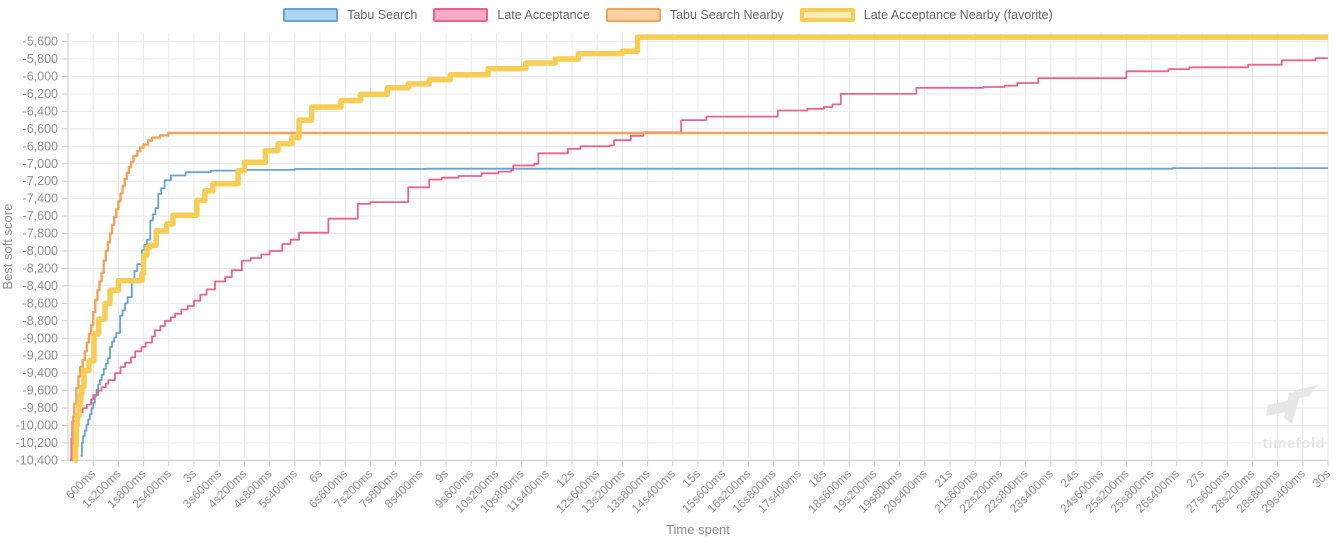 The height and width of the screenshot is (542, 1336). I want to click on legend-item-late-acceptance-nearby-favorite: Late Acceptance Nearby (favorite), so click(926, 15).